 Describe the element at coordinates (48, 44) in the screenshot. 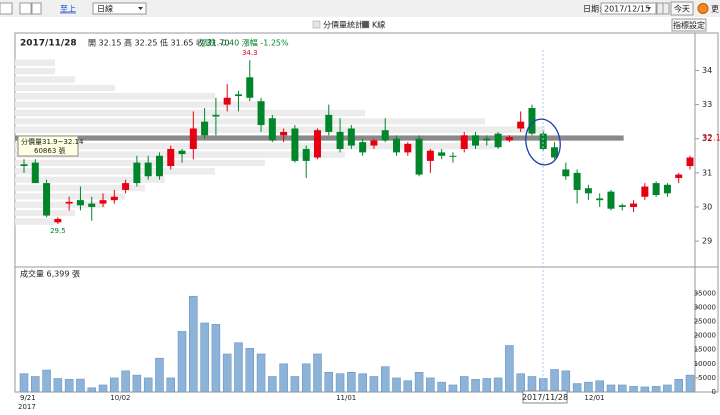

I see `info-date: 2017/11/28` at that location.